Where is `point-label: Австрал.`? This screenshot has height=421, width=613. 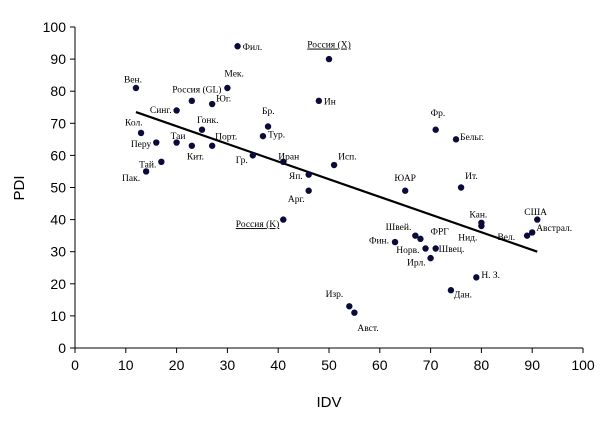
point-label: Австрал. is located at coordinates (554, 229).